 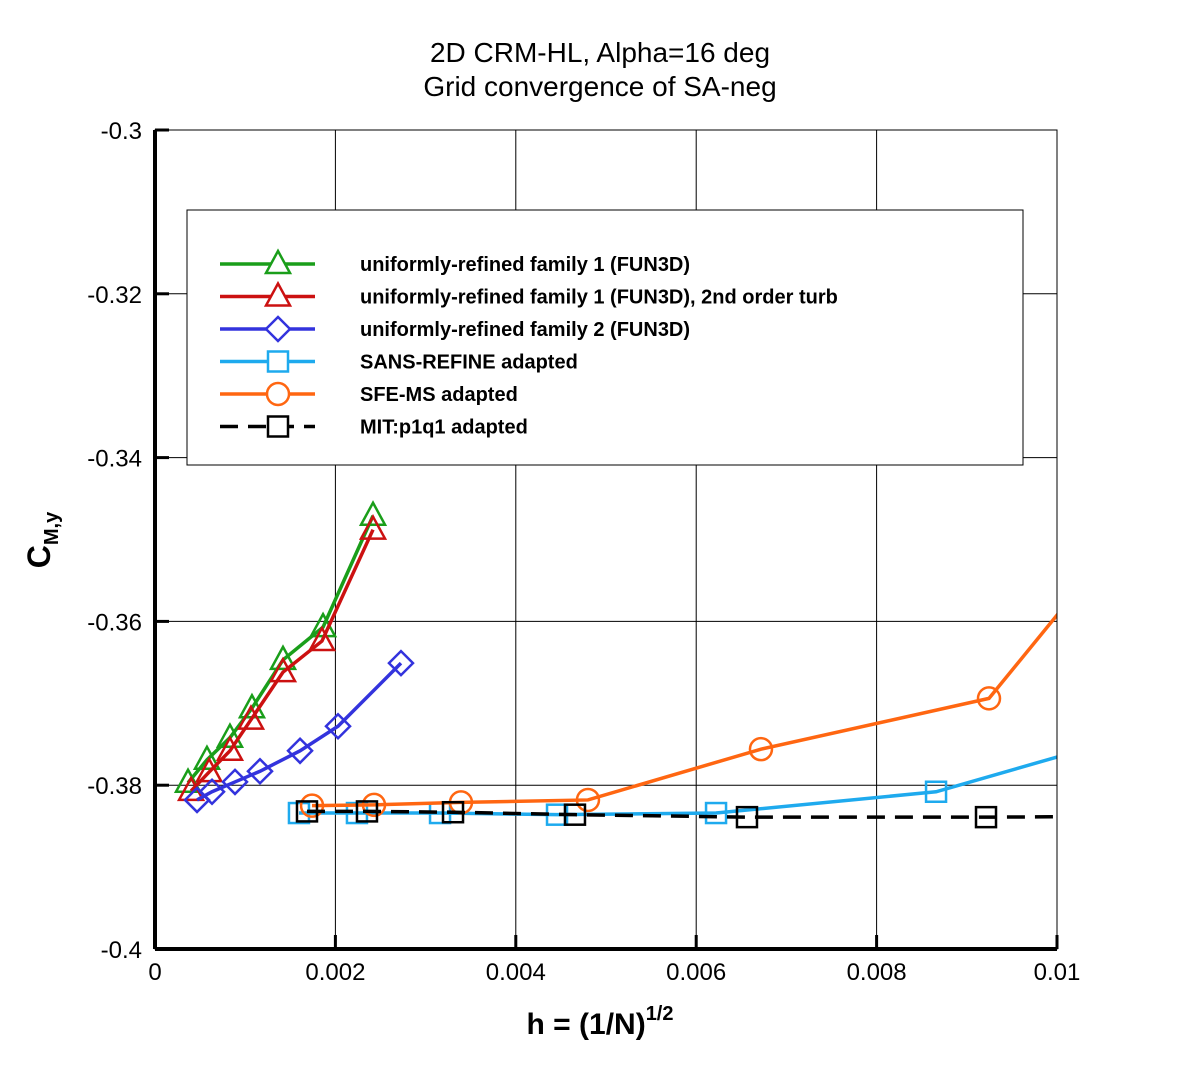 What do you see at coordinates (114, 295) in the screenshot?
I see `y-tick-label: -0.32` at bounding box center [114, 295].